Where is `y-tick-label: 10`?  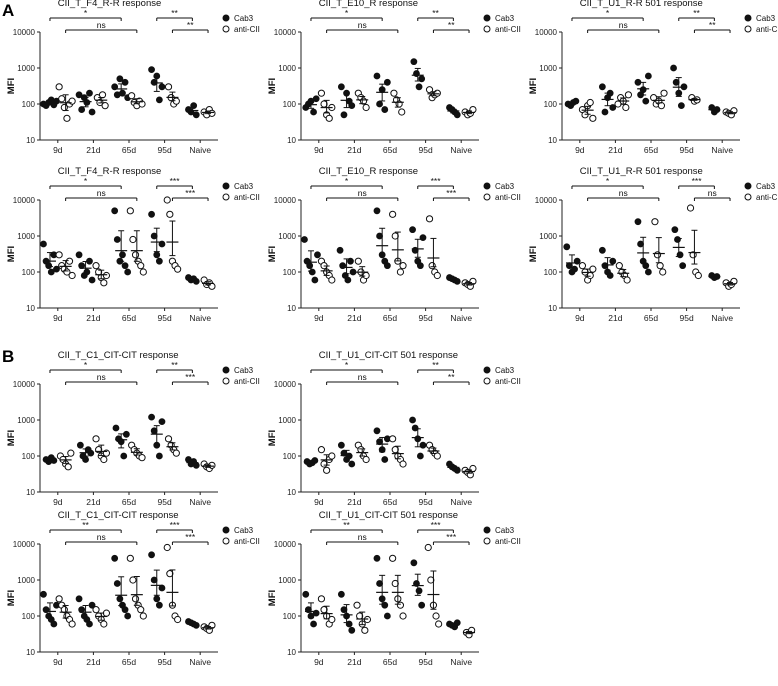 y-tick-label: 10 is located at coordinates (30, 308).